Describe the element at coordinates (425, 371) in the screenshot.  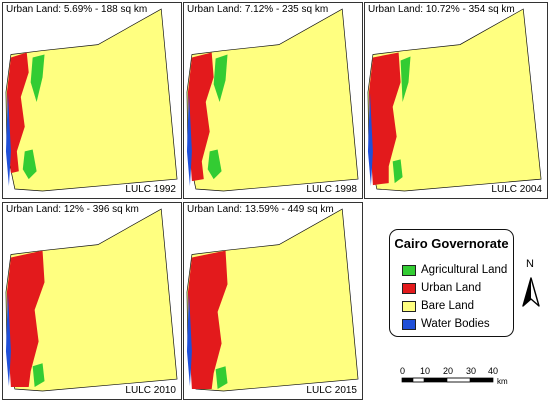
I see `scale-label-10: 10` at that location.